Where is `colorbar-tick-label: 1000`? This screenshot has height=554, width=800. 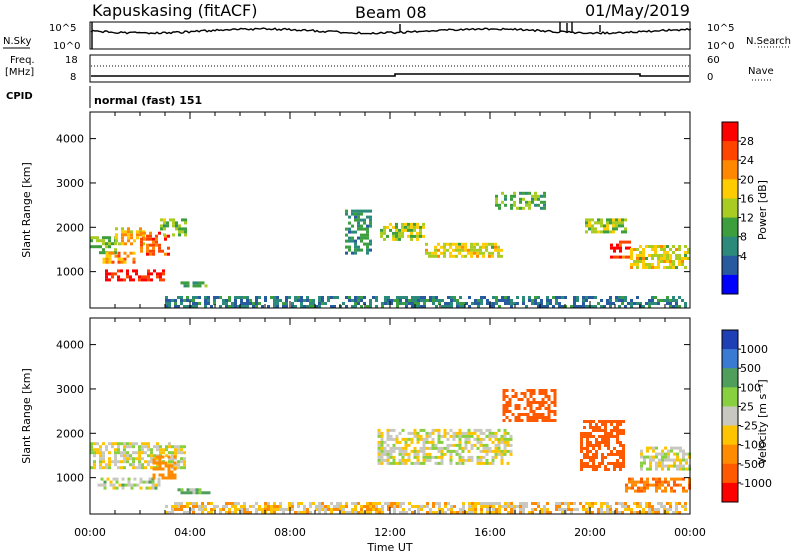
colorbar-tick-label: 1000 is located at coordinates (754, 349).